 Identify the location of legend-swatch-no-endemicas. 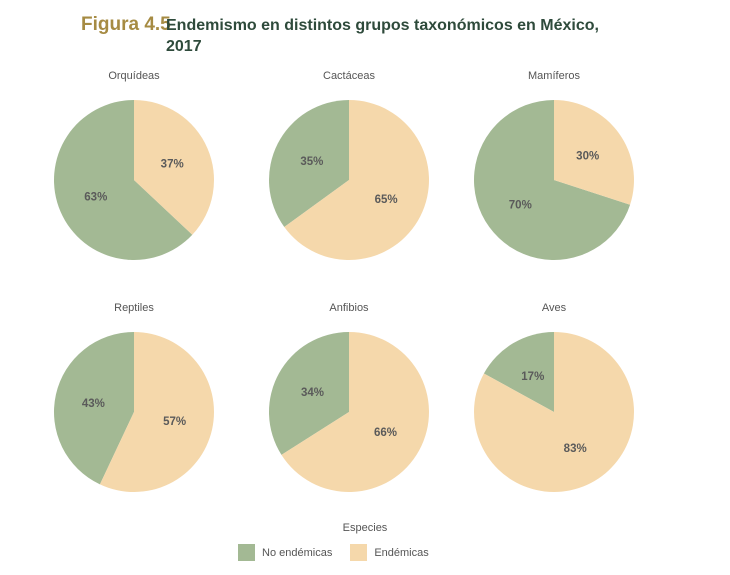
(246, 552).